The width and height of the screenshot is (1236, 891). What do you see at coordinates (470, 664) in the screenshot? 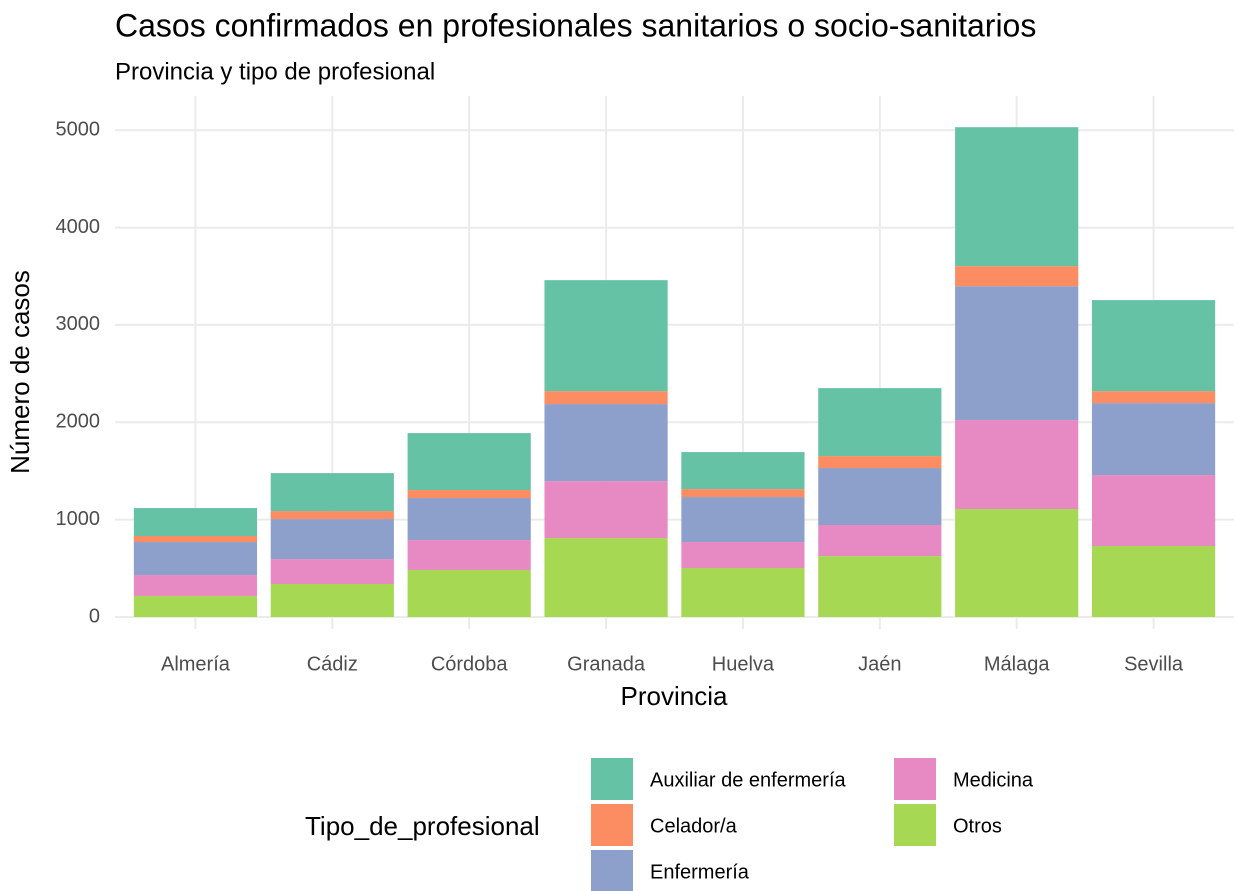
I see `x-tick-label: Córdoba` at bounding box center [470, 664].